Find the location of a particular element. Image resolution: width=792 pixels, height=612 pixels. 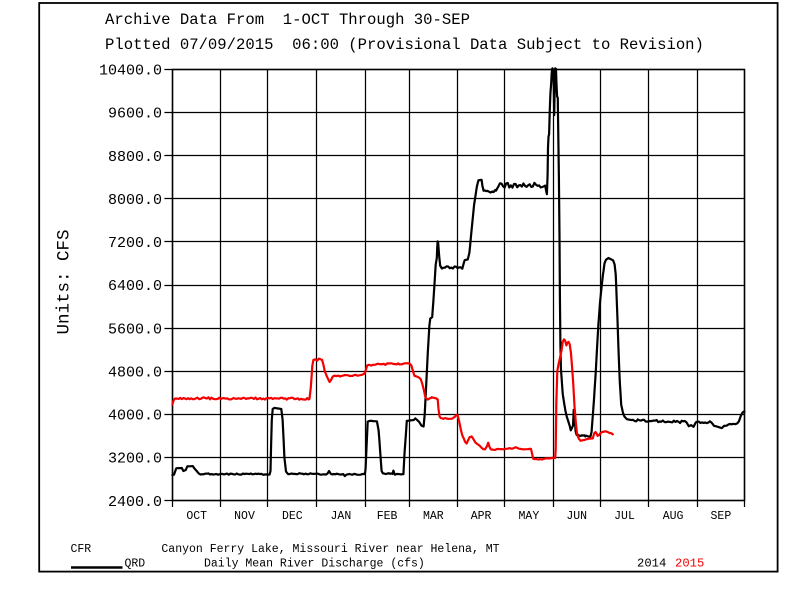

svg-text: 2015 is located at coordinates (689, 564).